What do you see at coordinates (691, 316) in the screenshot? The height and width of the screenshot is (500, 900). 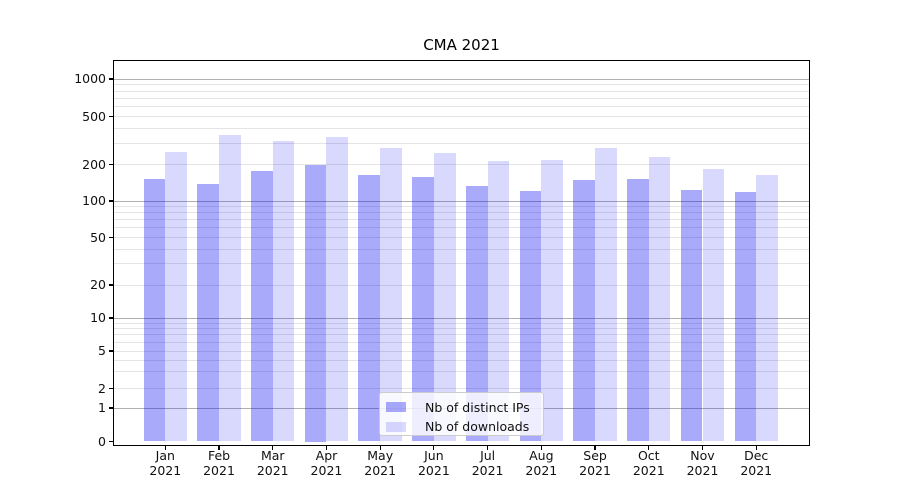 I see `bar-nb-of-distinct-ips-nov-2021` at bounding box center [691, 316].